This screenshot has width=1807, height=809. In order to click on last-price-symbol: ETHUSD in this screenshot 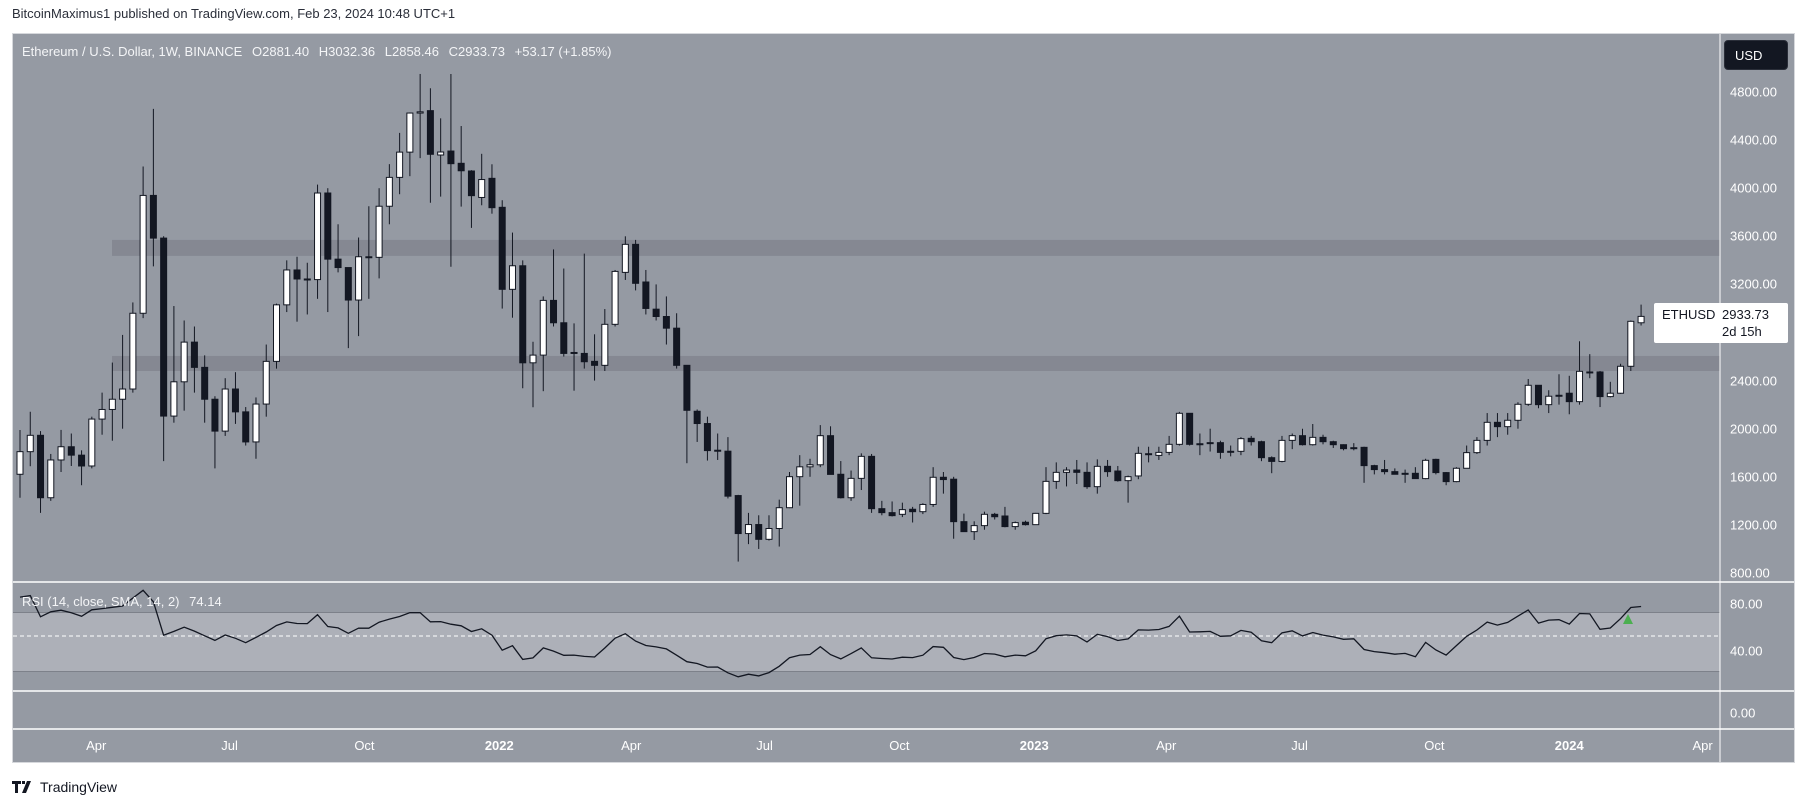, I will do `click(1689, 314)`.